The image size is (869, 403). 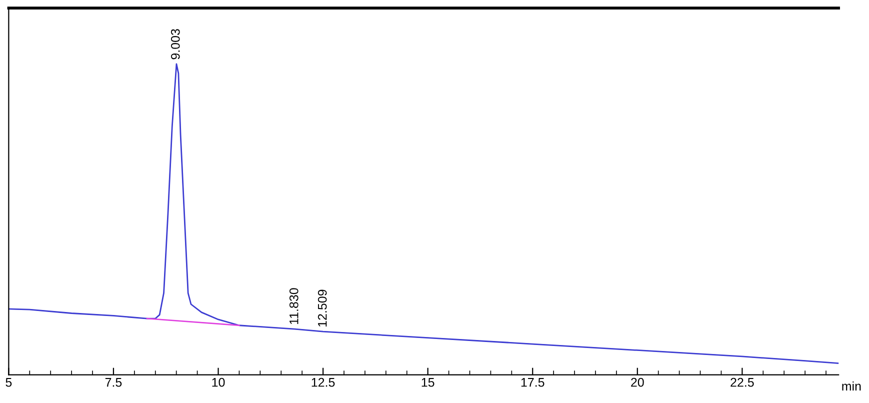 What do you see at coordinates (532, 382) in the screenshot?
I see `x-tick-label: 17.5` at bounding box center [532, 382].